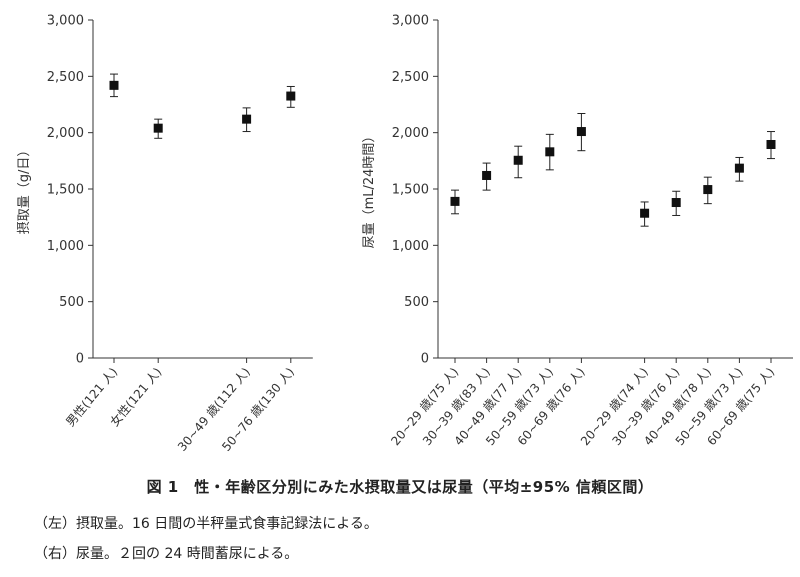  What do you see at coordinates (24, 189) in the screenshot?
I see `y-axis-label-left: 摂取量（g/日）` at bounding box center [24, 189].